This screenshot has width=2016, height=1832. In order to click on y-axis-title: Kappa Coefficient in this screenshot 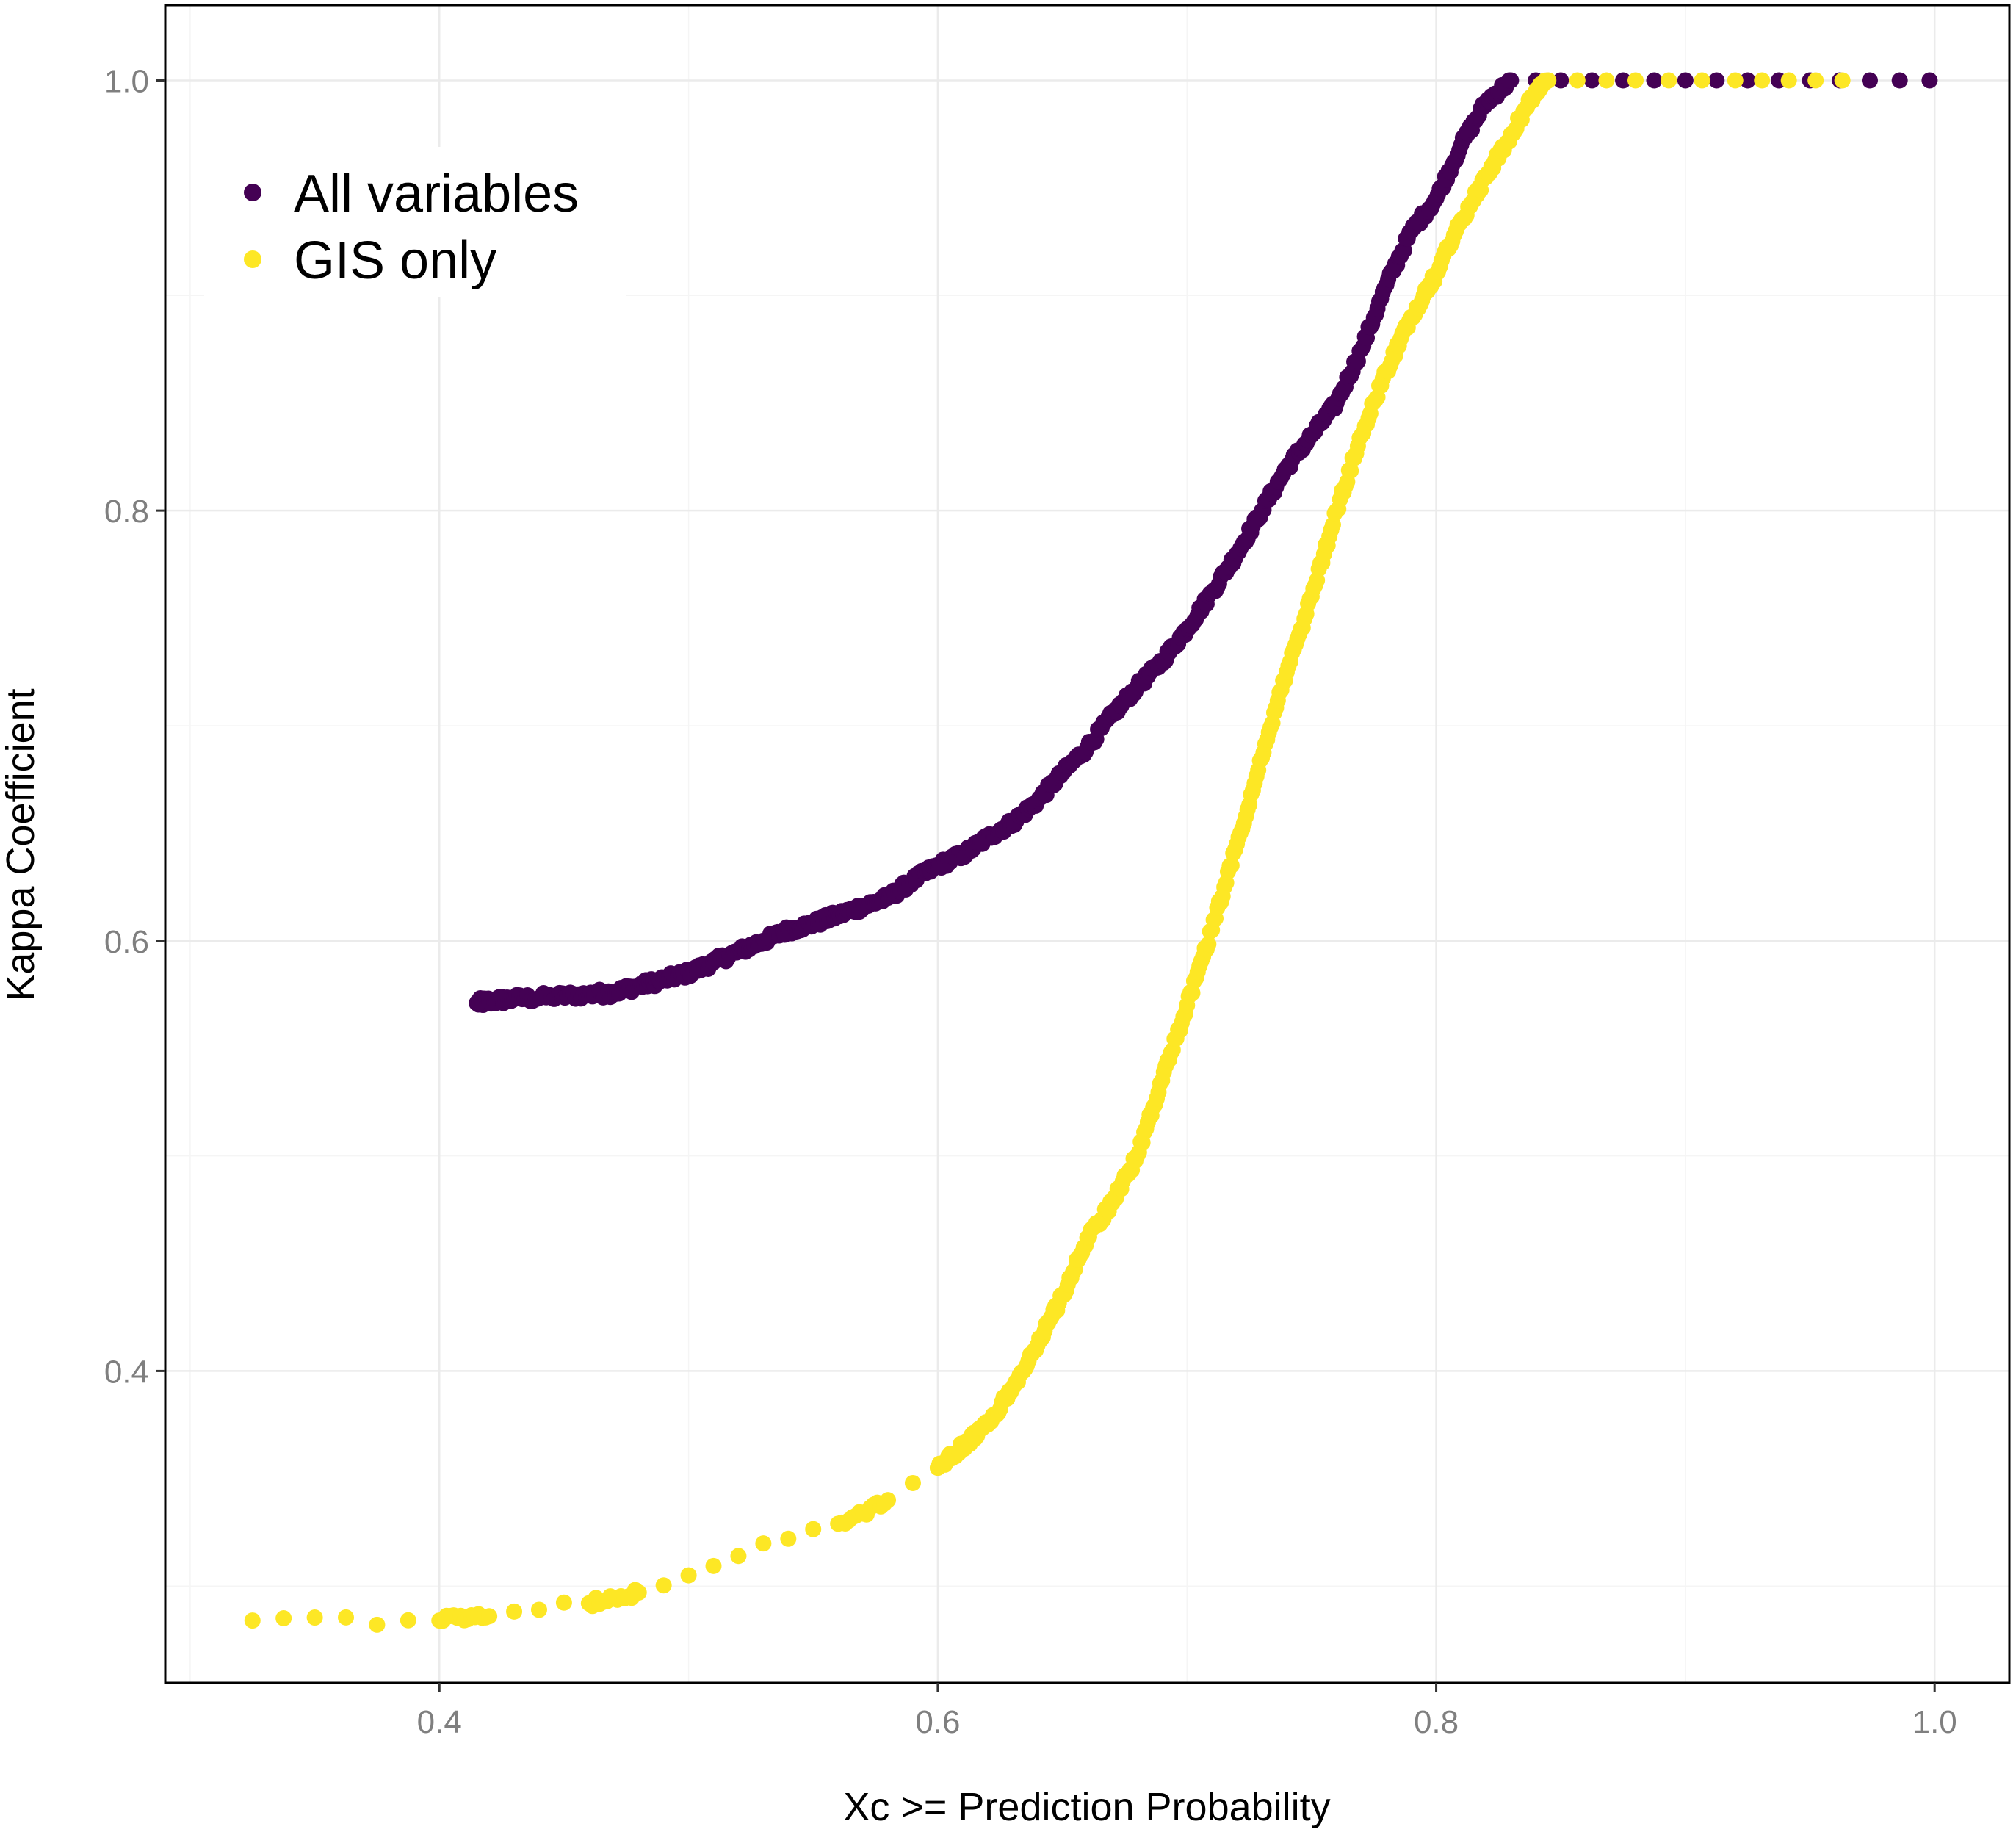, I will do `click(21, 844)`.